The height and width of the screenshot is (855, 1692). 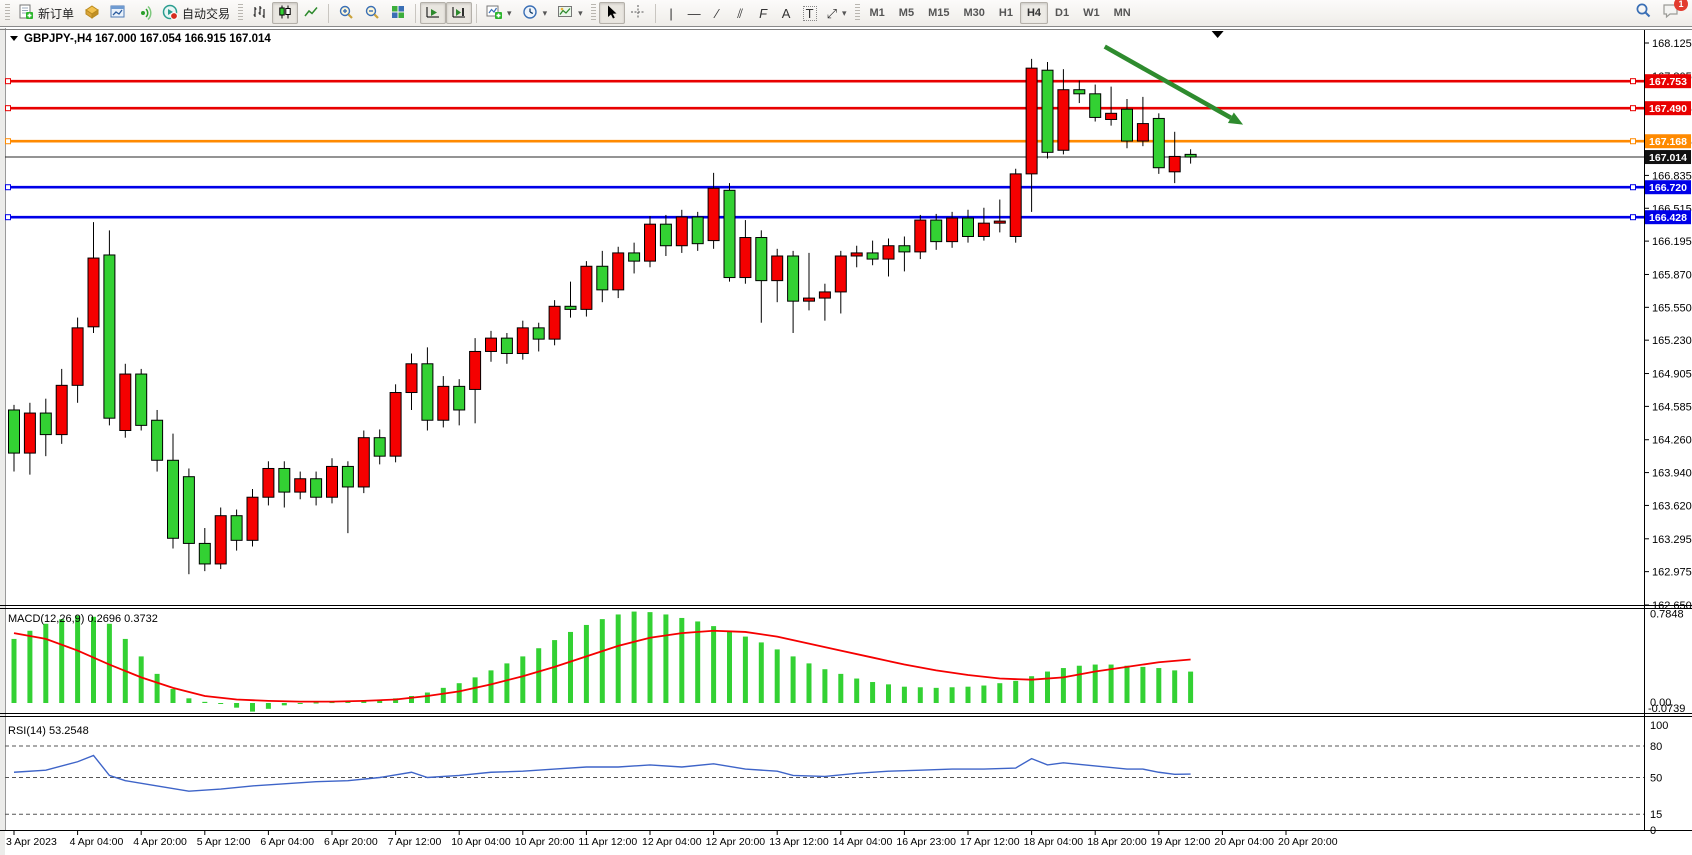 What do you see at coordinates (1091, 13) in the screenshot?
I see `timeframe-w1-button: W1` at bounding box center [1091, 13].